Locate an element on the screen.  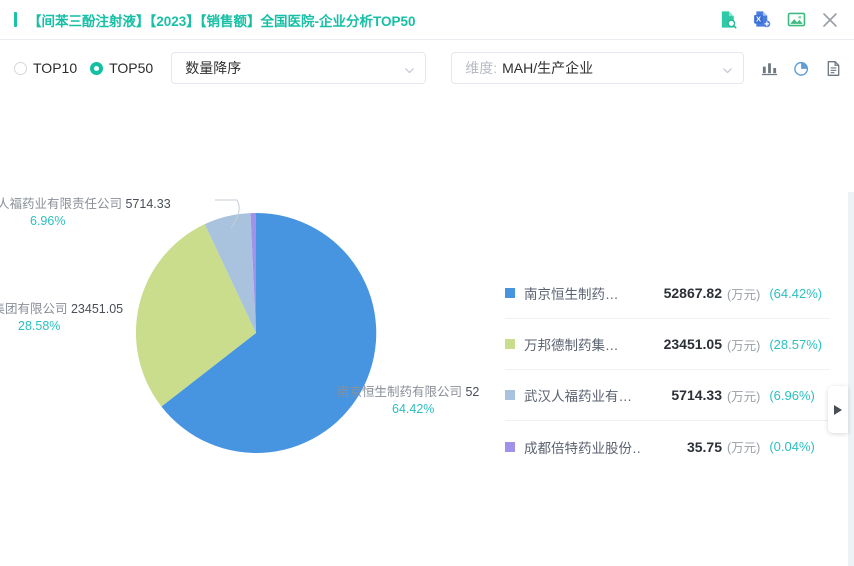
legend-swatch-chengdu is located at coordinates (510, 446).